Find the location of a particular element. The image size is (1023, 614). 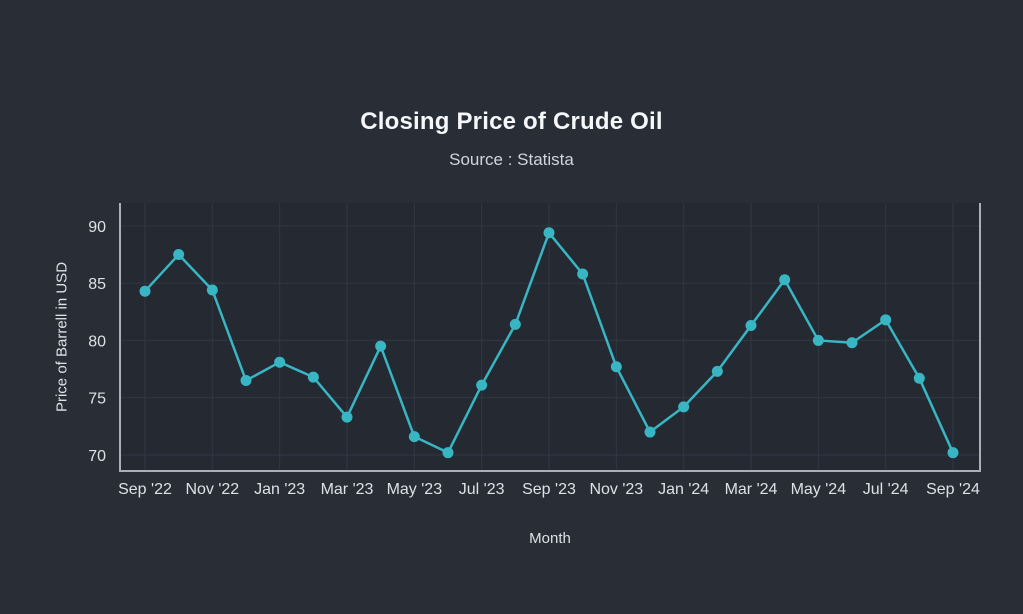

x-tick-label: Nov '23 is located at coordinates (616, 489).